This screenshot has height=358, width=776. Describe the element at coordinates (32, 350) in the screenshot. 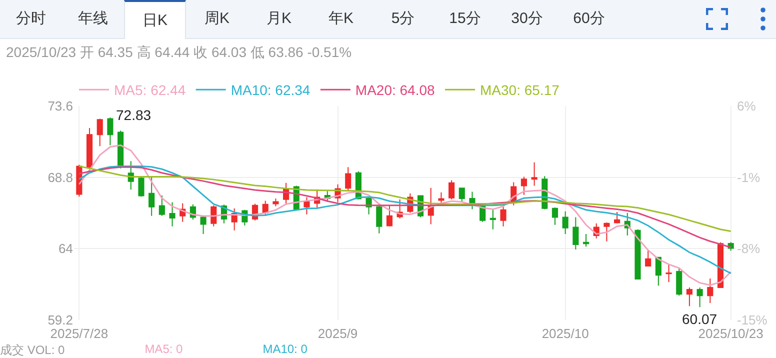

I see `text: 成交 VOL: 0` at that location.